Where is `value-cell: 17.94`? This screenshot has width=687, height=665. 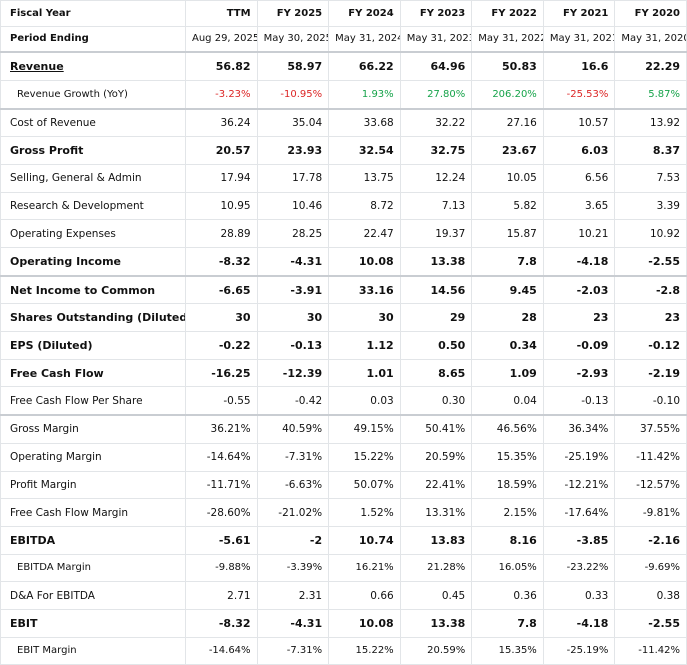 value-cell: 17.94 is located at coordinates (221, 178).